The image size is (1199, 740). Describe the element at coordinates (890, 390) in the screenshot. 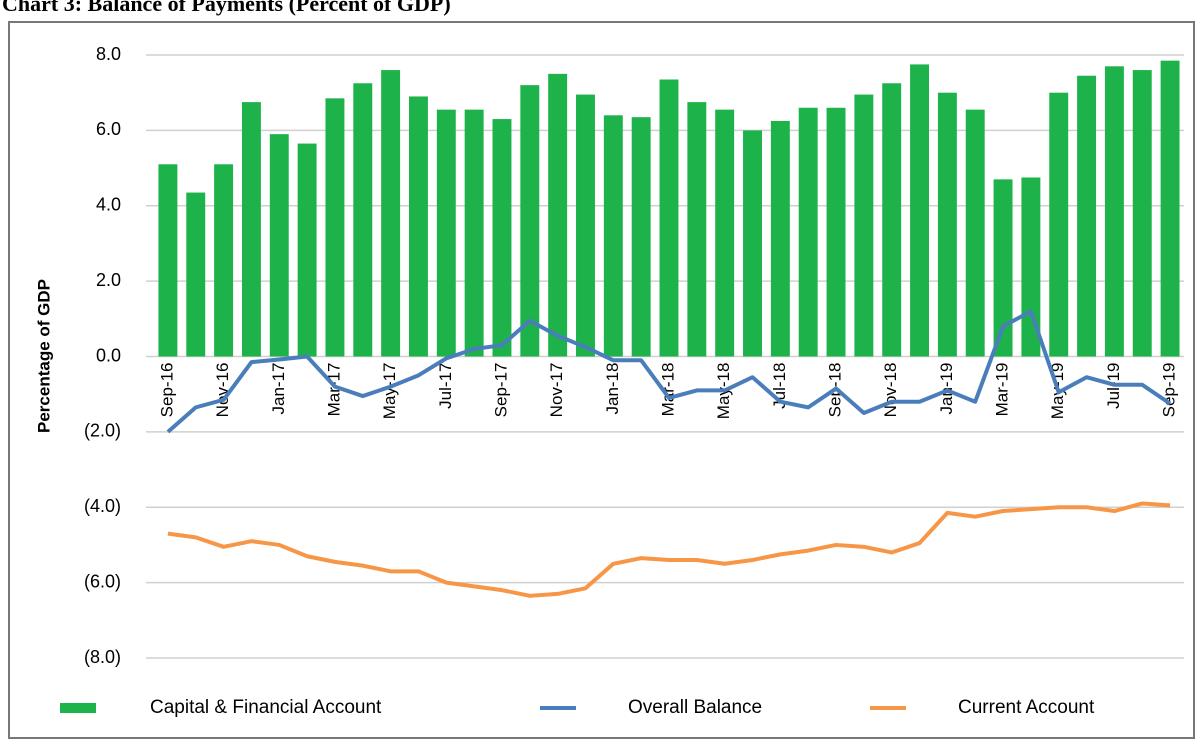

I see `x-tick-label: Nov-18` at that location.